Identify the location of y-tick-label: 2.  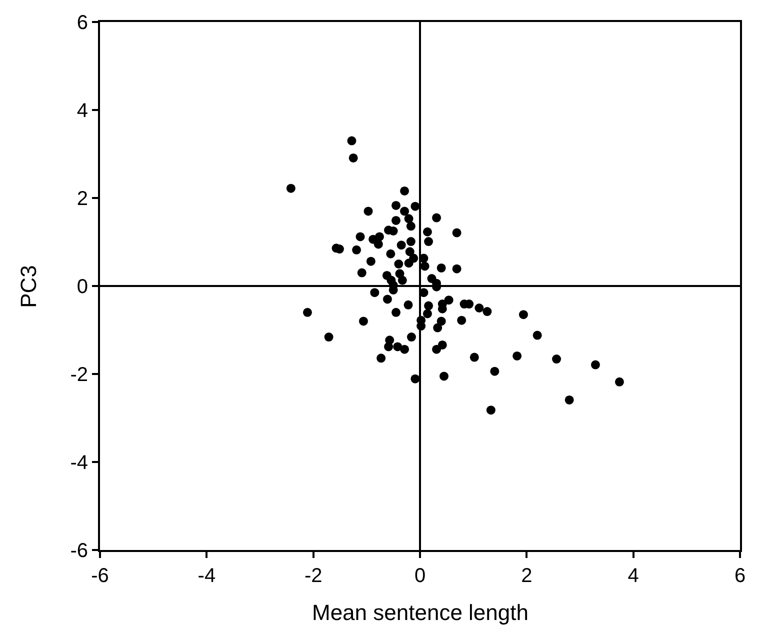
(82, 199).